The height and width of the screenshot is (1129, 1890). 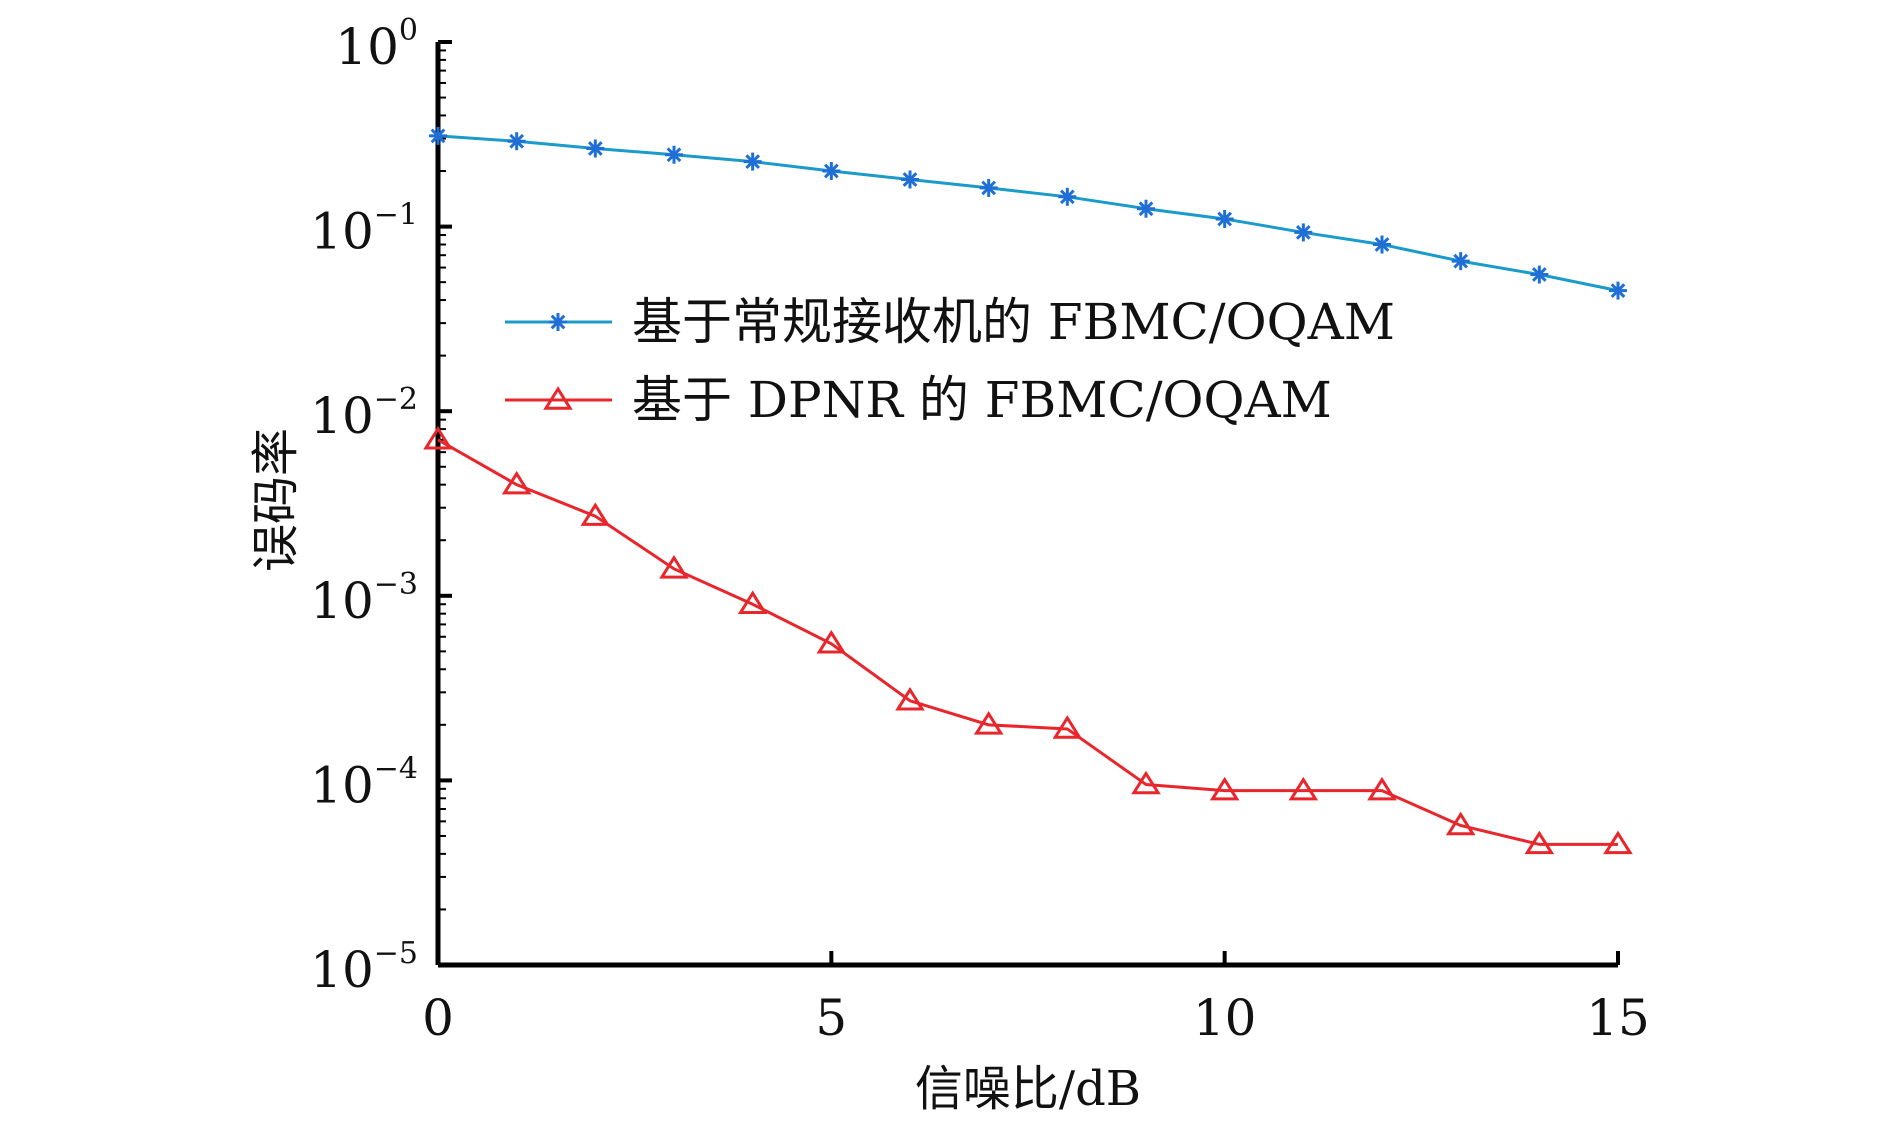 What do you see at coordinates (438, 1018) in the screenshot?
I see `x-tick-label: 0` at bounding box center [438, 1018].